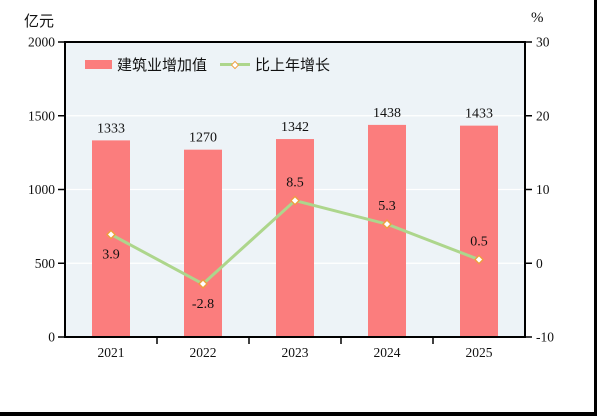 The height and width of the screenshot is (418, 600). What do you see at coordinates (203, 283) in the screenshot?
I see `line-marker-2022` at bounding box center [203, 283].